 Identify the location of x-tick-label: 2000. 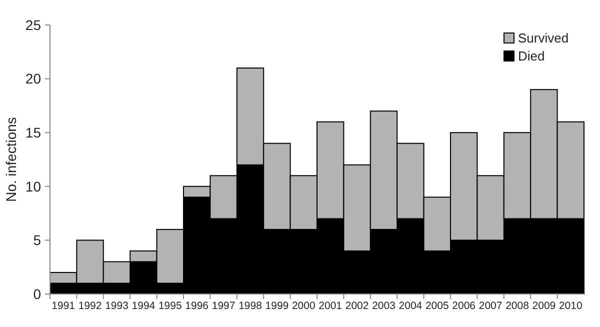
(304, 306).